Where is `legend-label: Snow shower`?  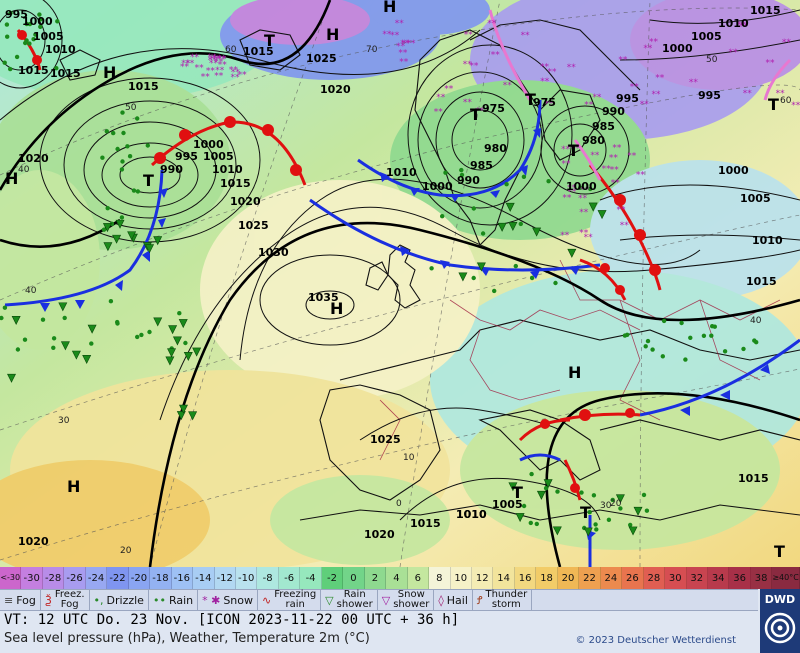 legend-label: Snow shower is located at coordinates (411, 599).